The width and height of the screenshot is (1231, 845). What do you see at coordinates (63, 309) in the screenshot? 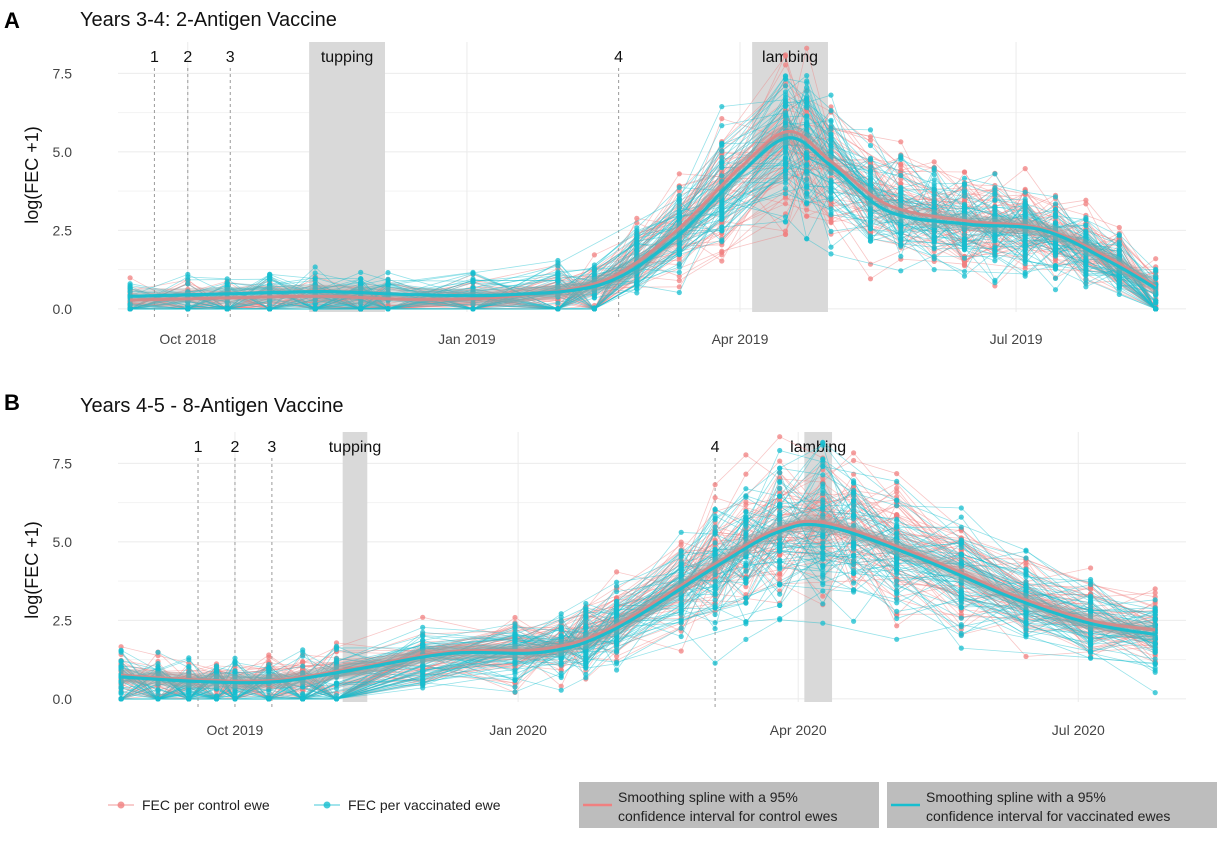
I see `y-tick-label: 0.0` at bounding box center [63, 309].